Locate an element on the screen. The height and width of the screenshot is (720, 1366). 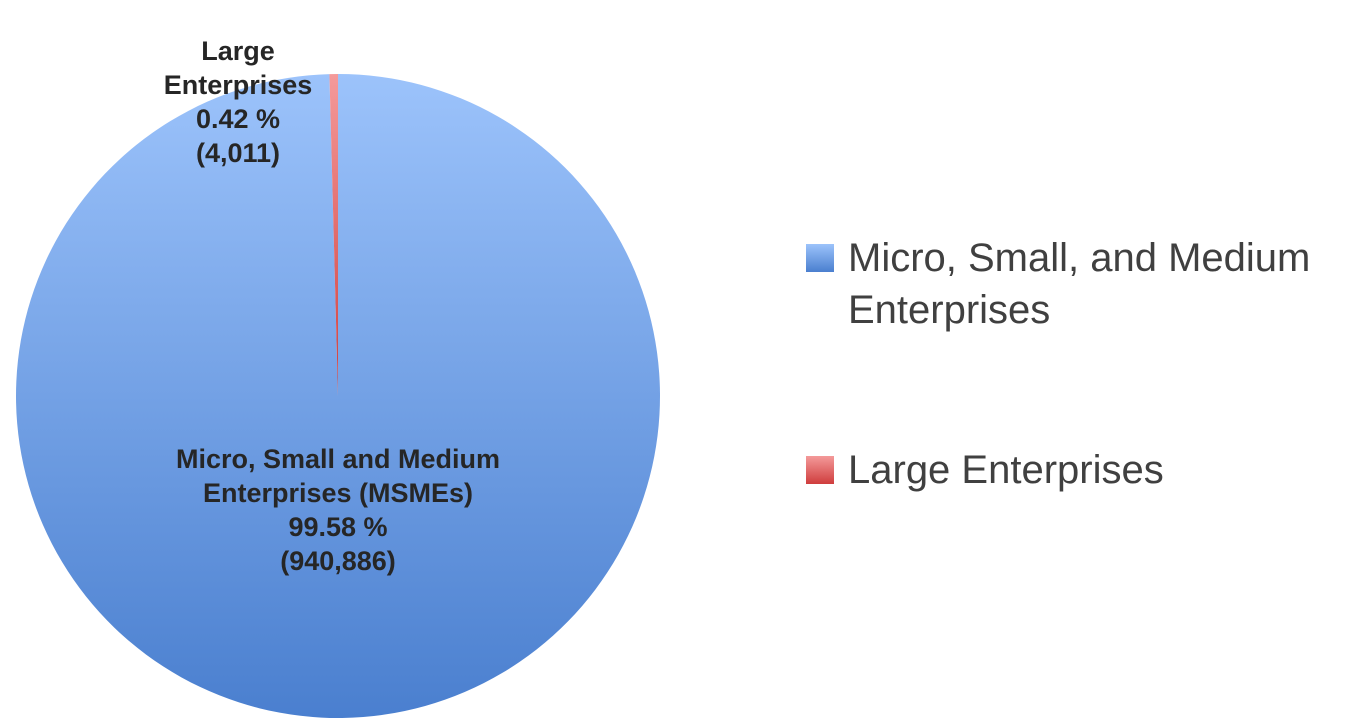
legend-item-large-enterprises: Large Enterprises is located at coordinates (1066, 470).